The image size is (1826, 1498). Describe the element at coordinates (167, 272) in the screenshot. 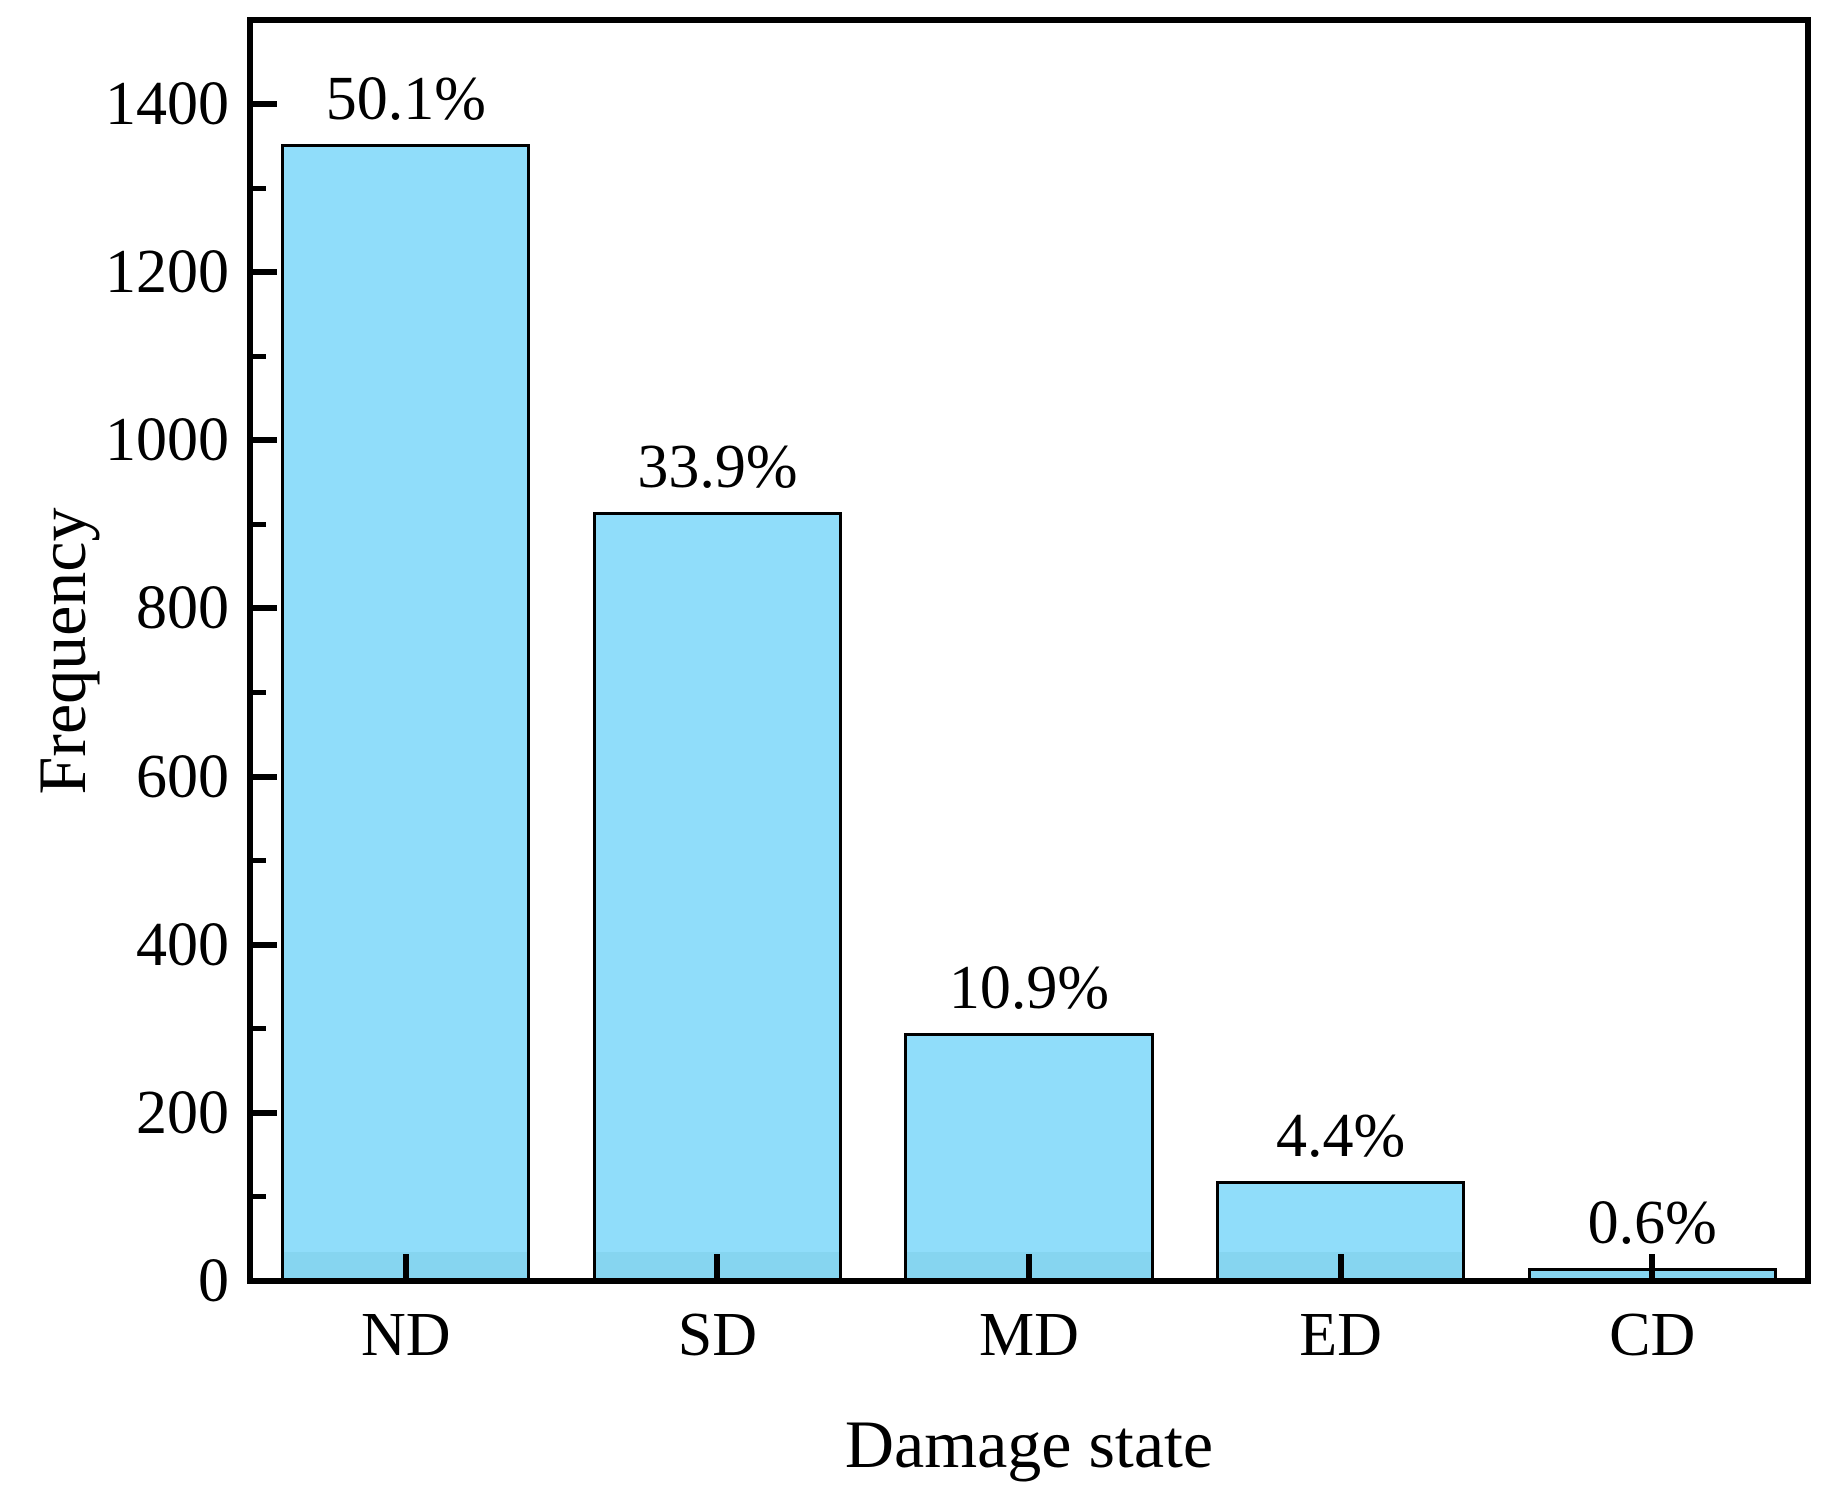

I see `y-tick-label: 1200` at that location.